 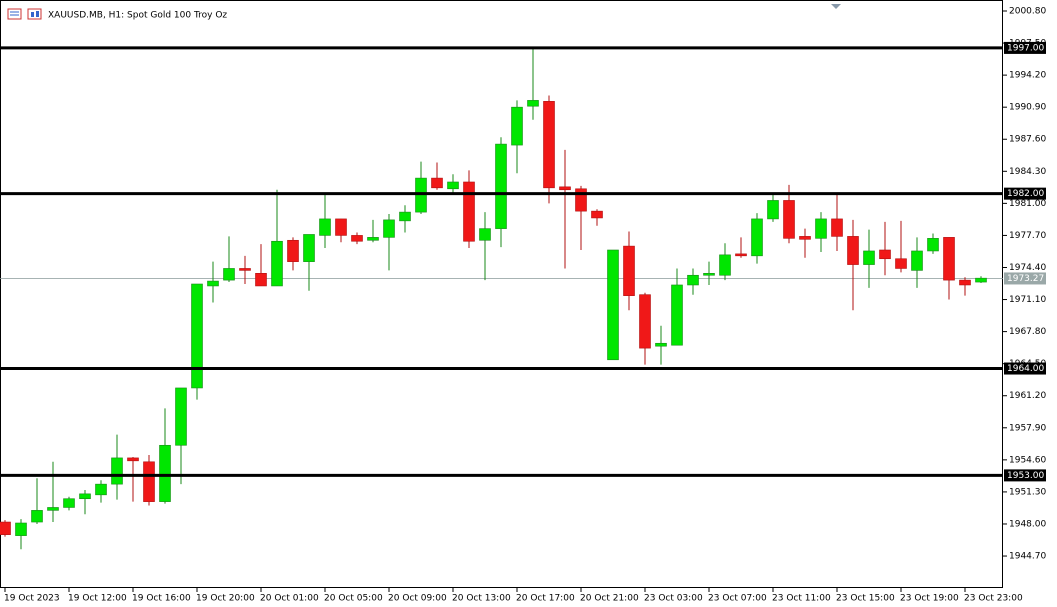 I want to click on x-tick-label: 19 Oct 16:00, so click(x=161, y=599).